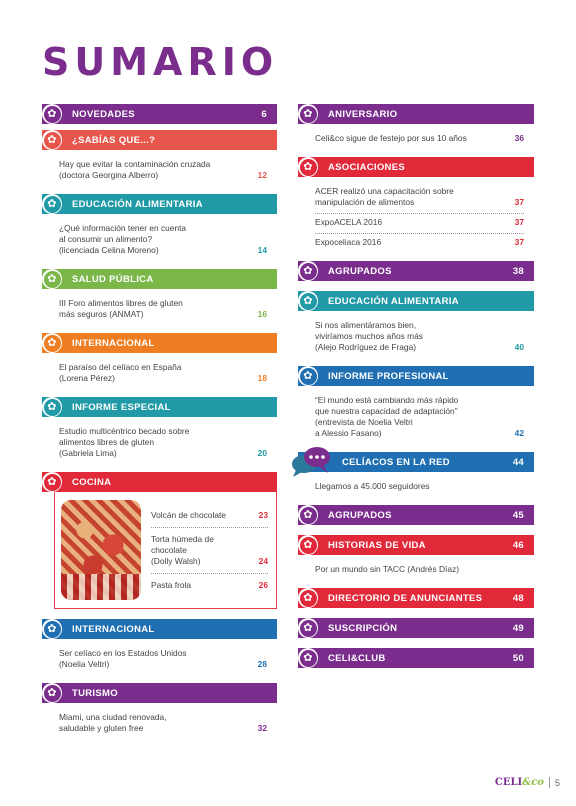  What do you see at coordinates (518, 628) in the screenshot?
I see `section-page-number: 49` at bounding box center [518, 628].